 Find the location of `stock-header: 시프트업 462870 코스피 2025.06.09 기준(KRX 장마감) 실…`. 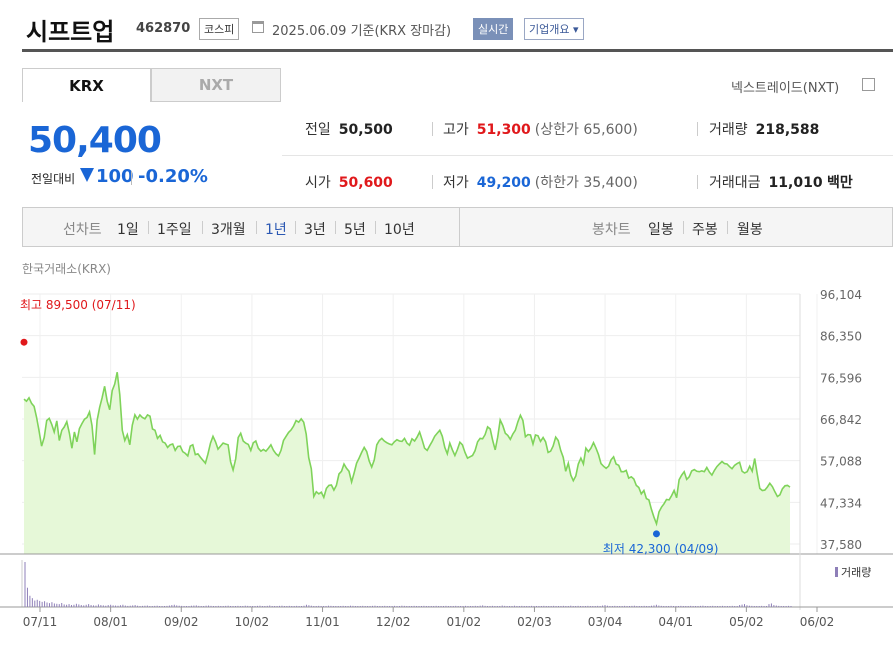

stock-header: 시프트업 462870 코스피 2025.06.09 기준(KRX 장마감) 실… is located at coordinates (457, 32).